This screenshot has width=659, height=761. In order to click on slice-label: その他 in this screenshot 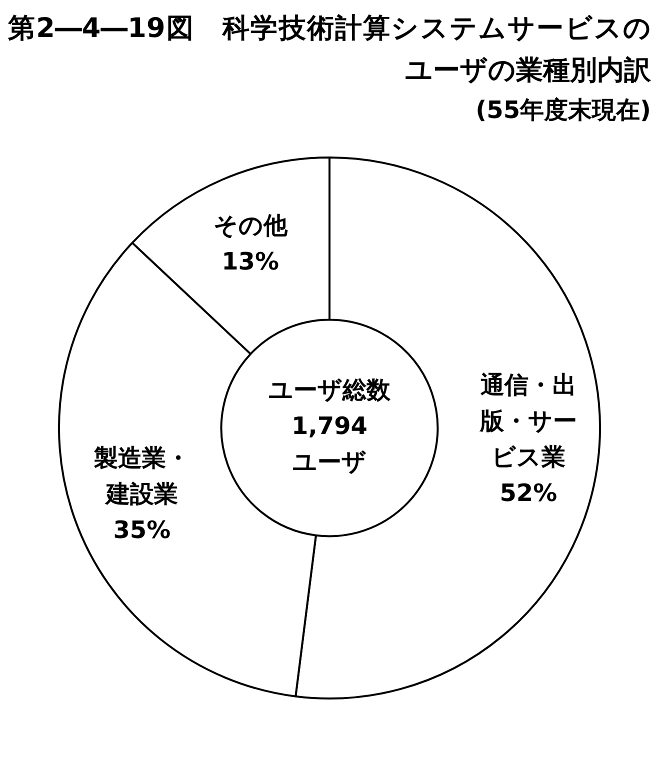, I will do `click(250, 225)`.